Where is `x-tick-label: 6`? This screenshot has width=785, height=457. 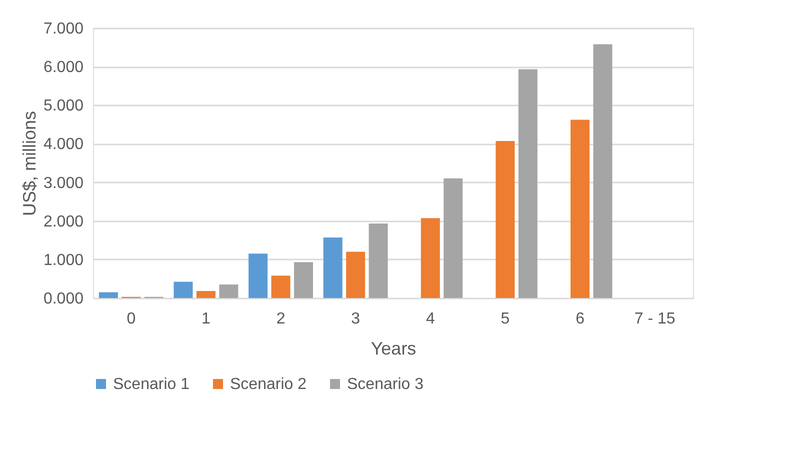
x-tick-label: 6 is located at coordinates (580, 319).